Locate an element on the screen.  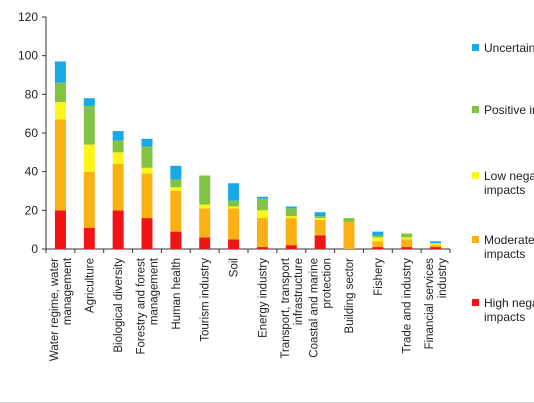
x-category-label: Agriculture is located at coordinates (90, 285).